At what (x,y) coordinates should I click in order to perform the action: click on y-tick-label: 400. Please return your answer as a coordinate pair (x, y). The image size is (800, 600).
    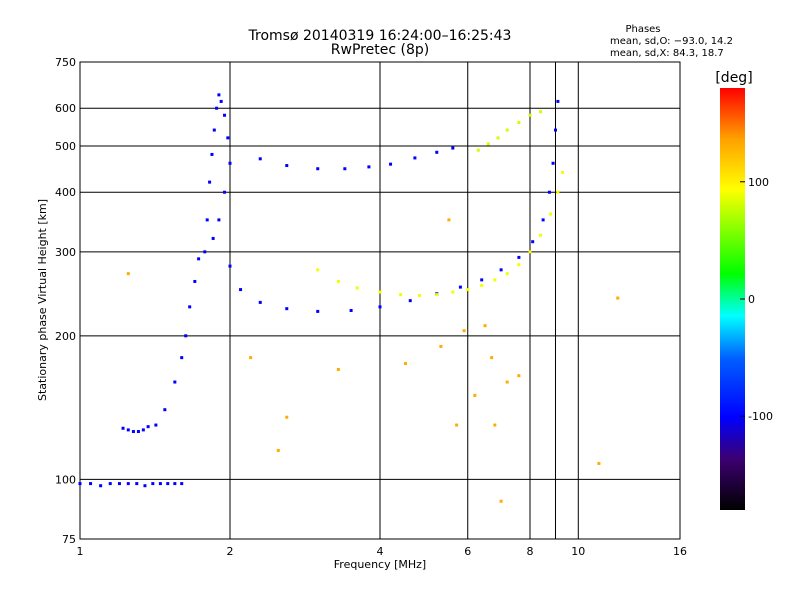
    Looking at the image, I should click on (65, 192).